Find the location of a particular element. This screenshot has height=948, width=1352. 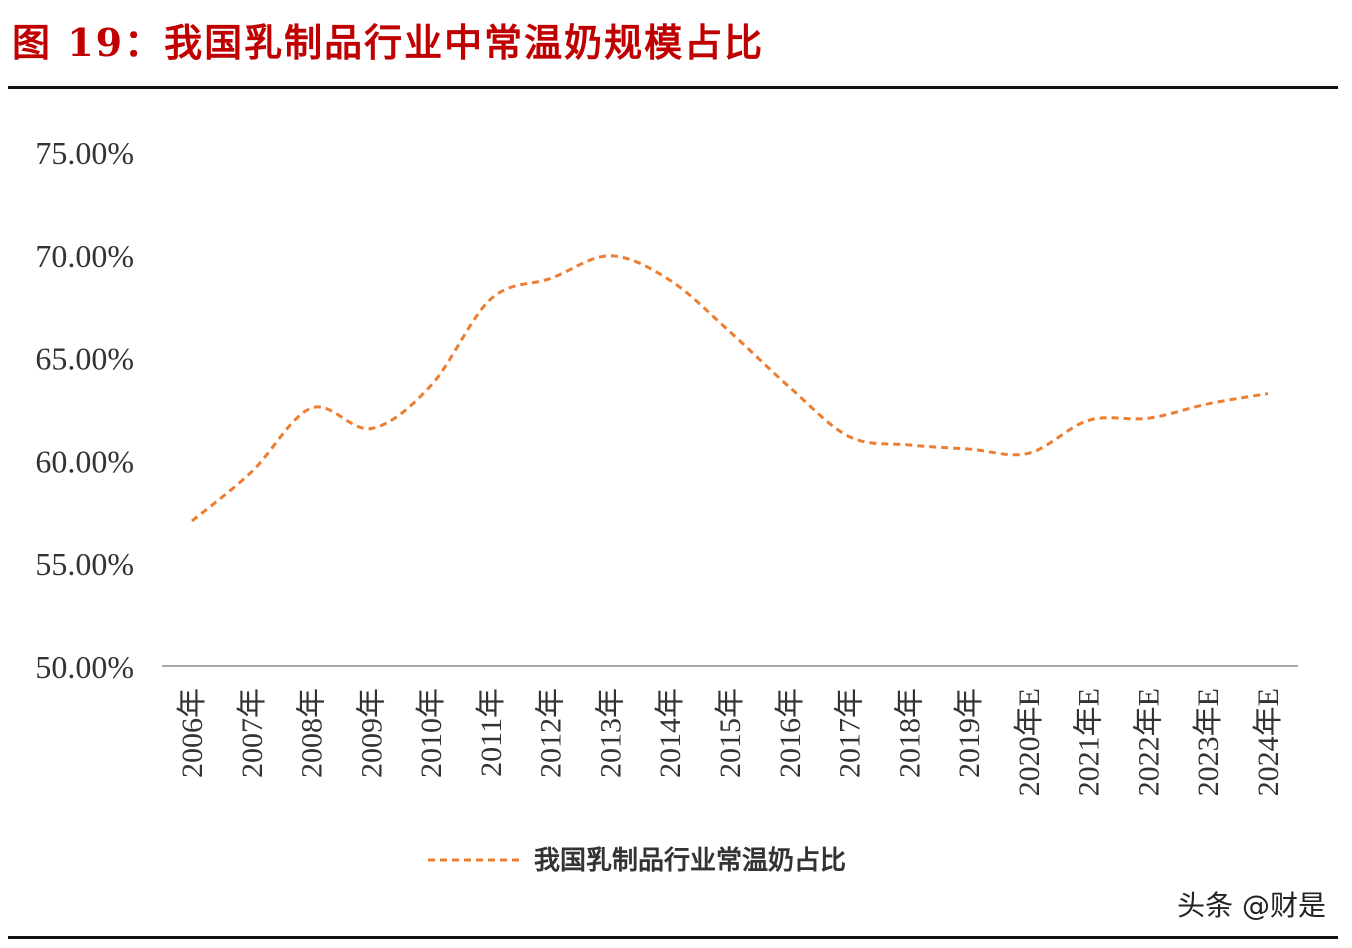

x-tick-label: 2009年 is located at coordinates (371, 733).